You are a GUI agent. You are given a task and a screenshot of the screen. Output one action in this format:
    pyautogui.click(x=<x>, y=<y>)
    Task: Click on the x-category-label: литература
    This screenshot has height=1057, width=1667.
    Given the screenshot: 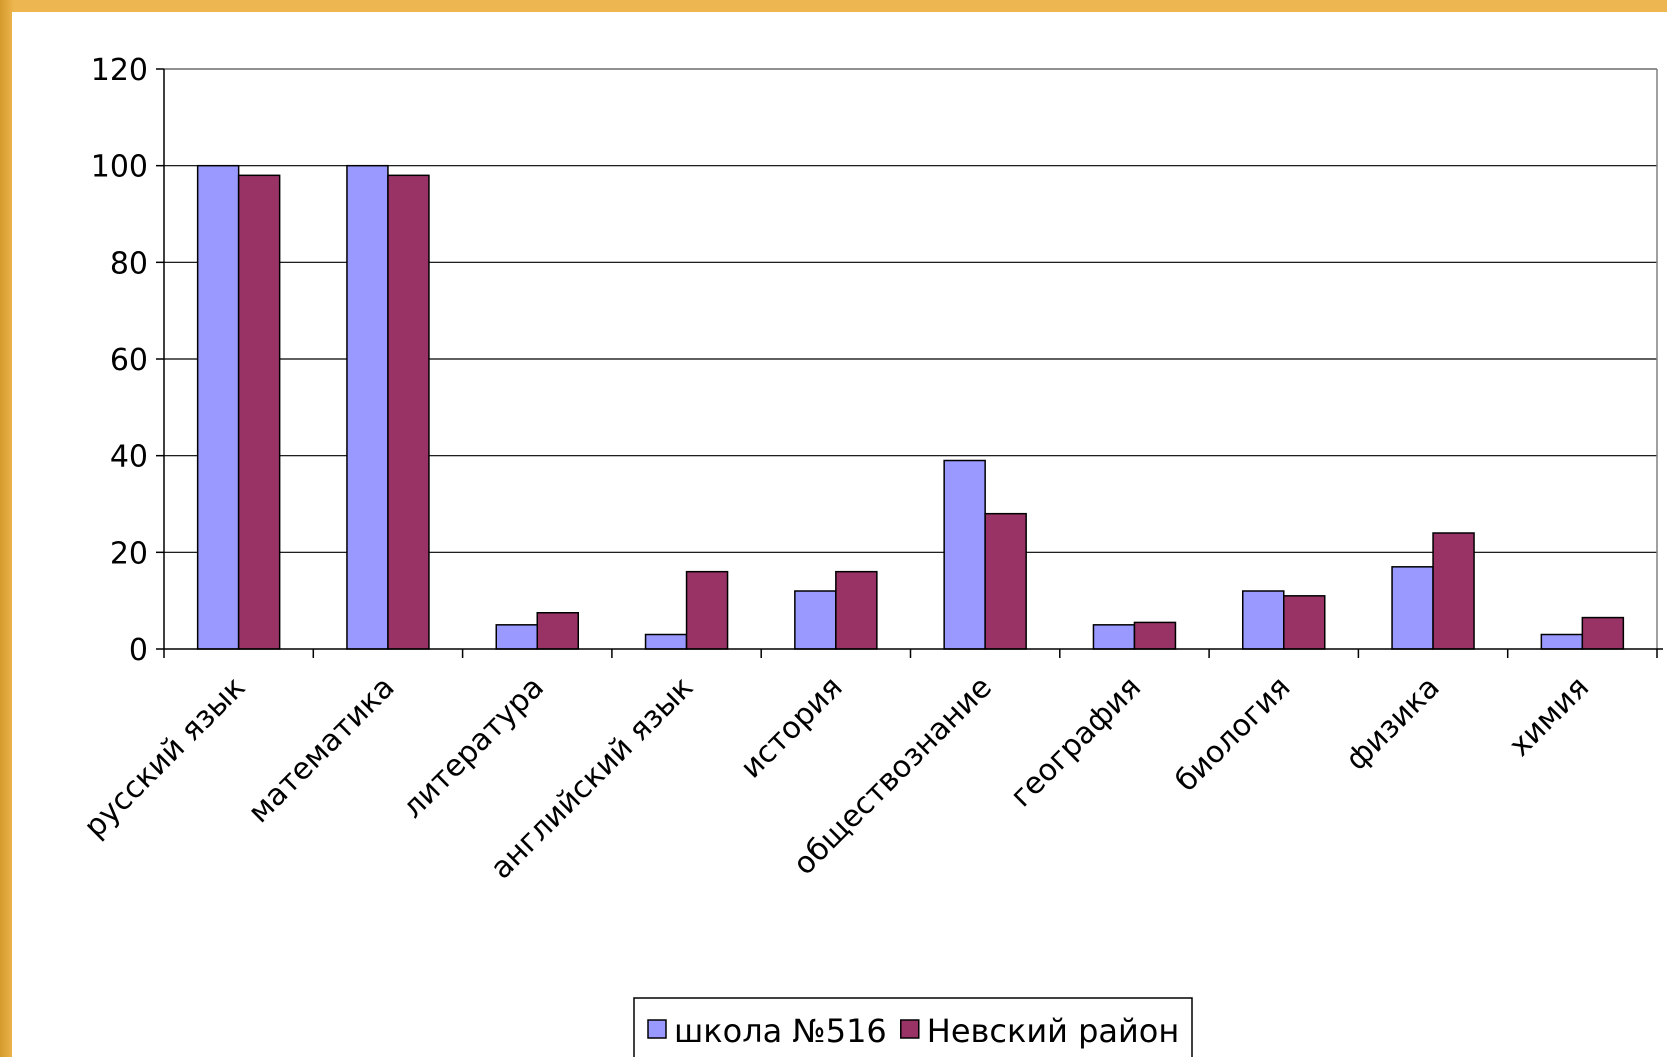 What is the action you would take?
    pyautogui.click(x=473, y=747)
    